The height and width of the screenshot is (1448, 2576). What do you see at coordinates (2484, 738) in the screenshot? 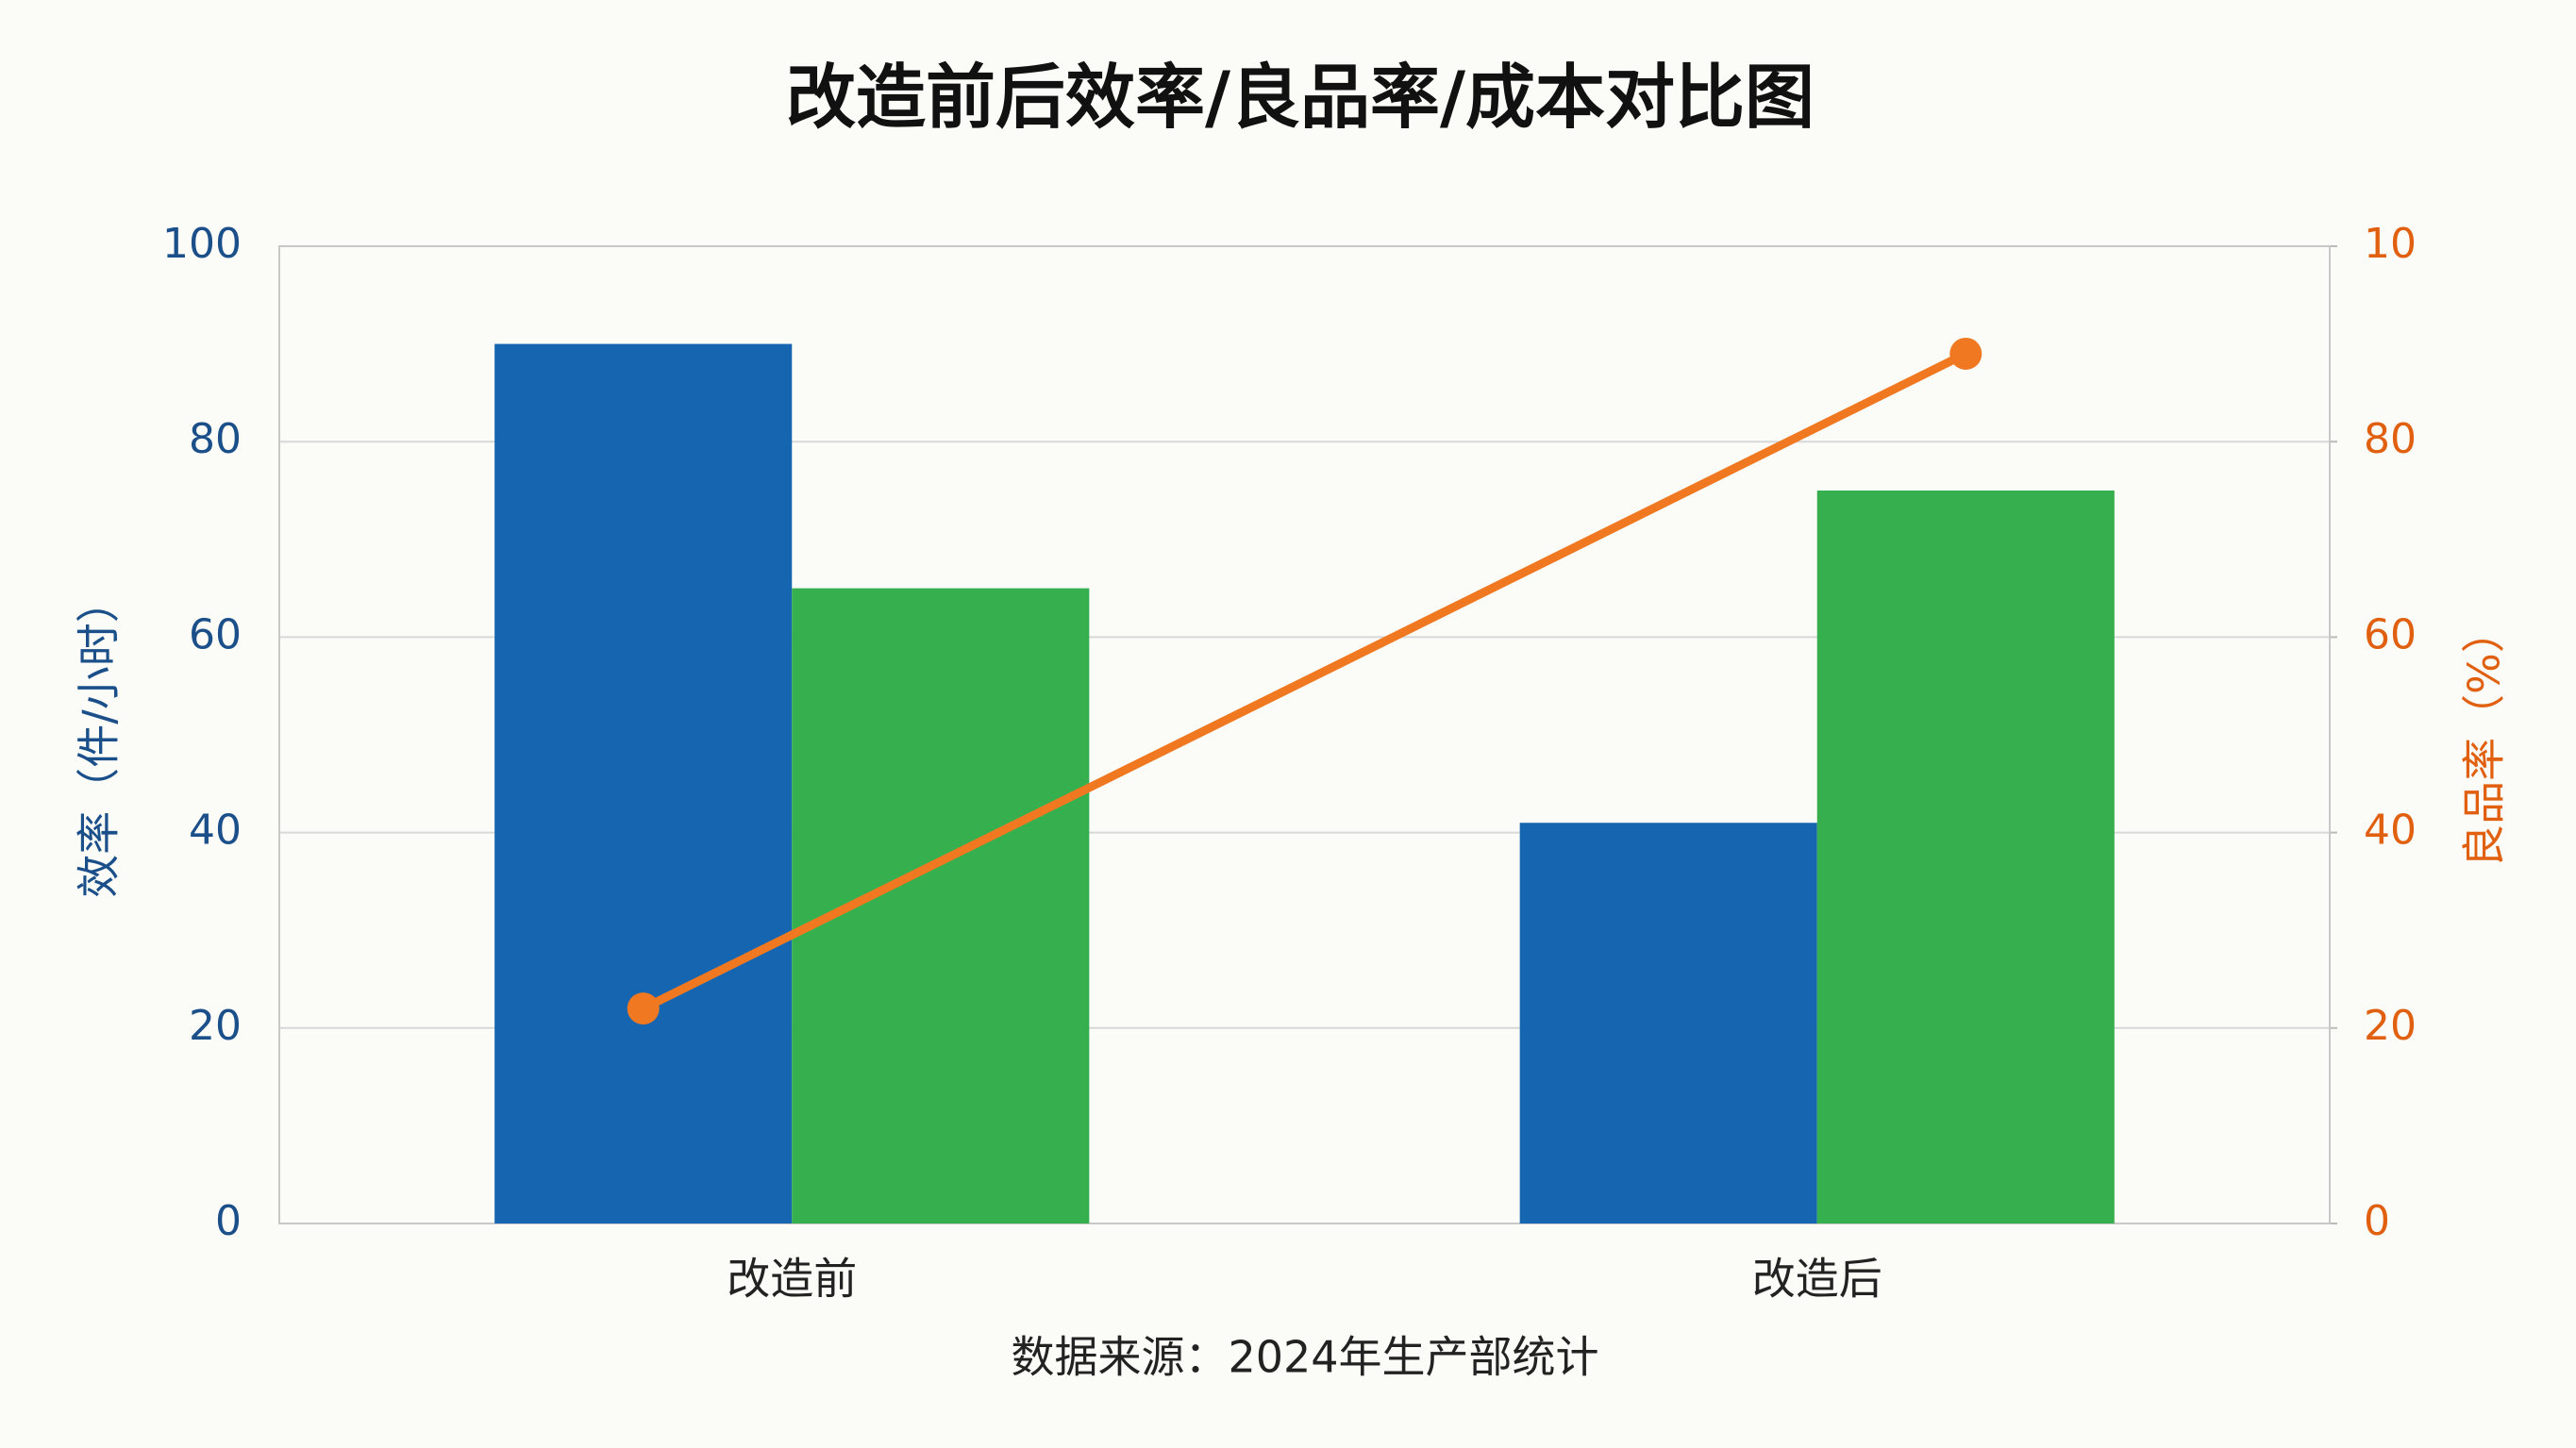
I see `y2-axis-label: 良品率（%）` at bounding box center [2484, 738].